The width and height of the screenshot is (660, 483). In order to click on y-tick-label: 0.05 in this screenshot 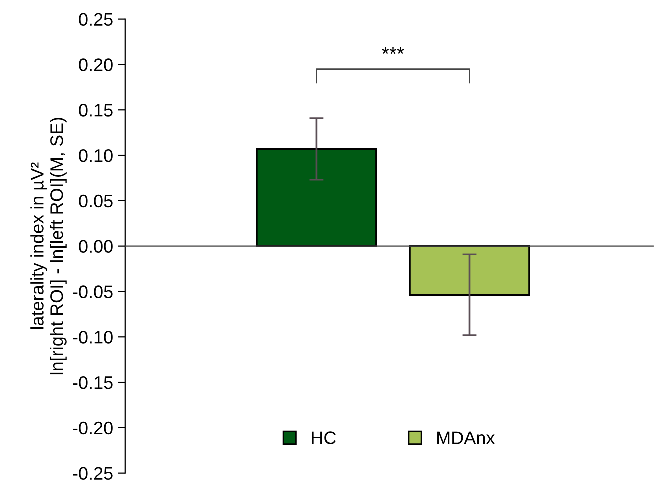, I will do `click(96, 201)`.